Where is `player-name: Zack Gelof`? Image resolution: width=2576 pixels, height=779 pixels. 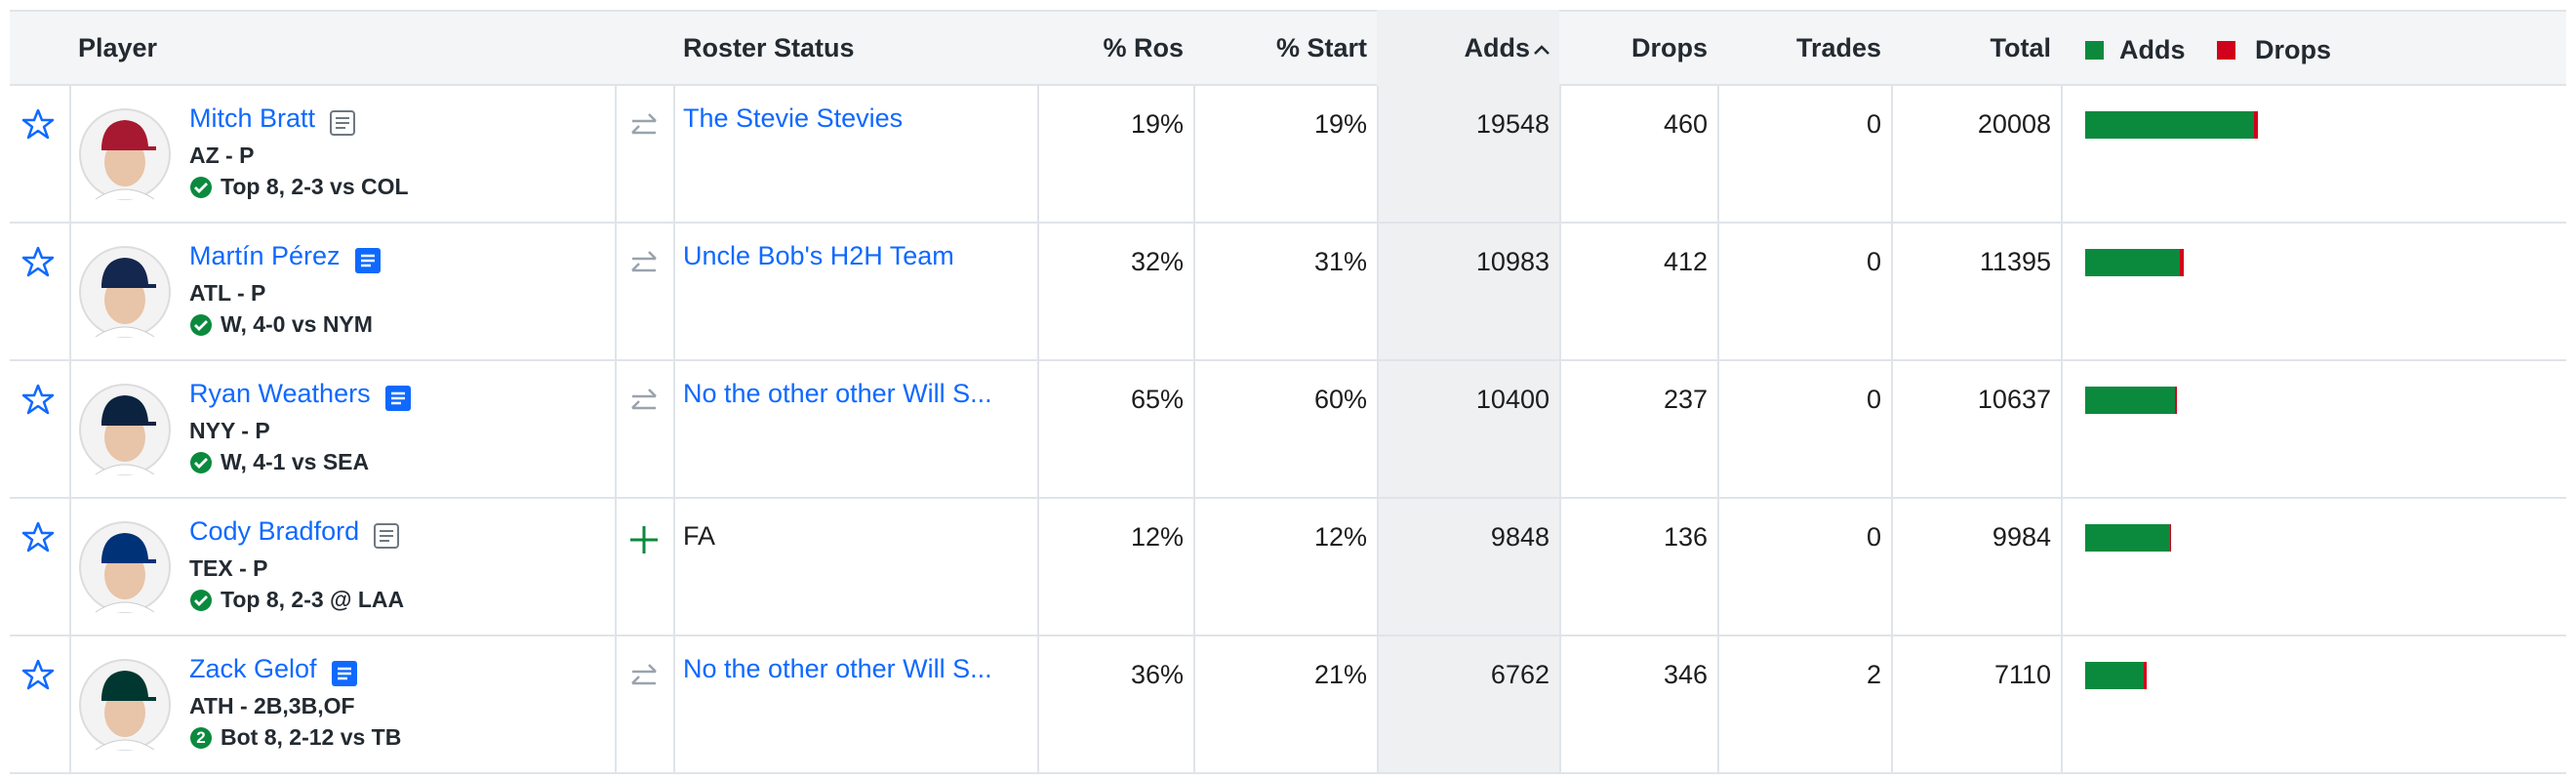 player-name: Zack Gelof is located at coordinates (253, 668).